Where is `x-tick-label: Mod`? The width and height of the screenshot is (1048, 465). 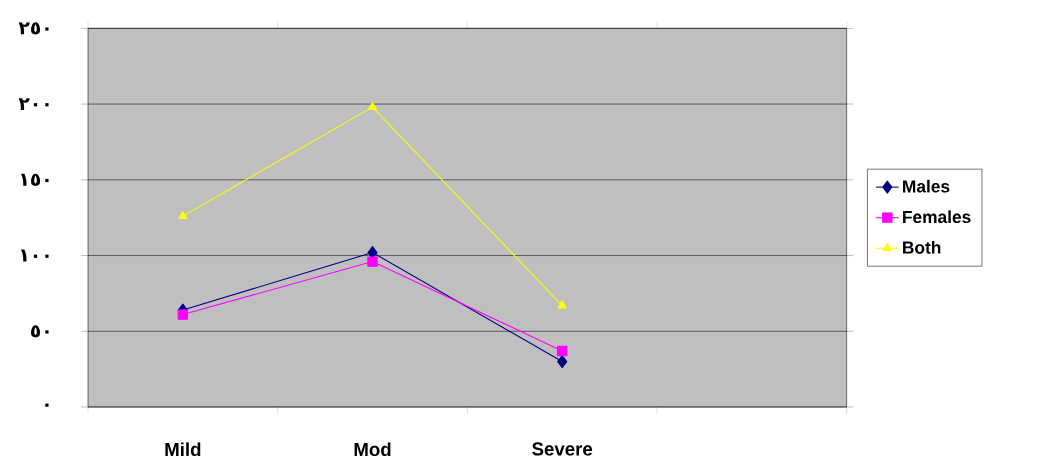 x-tick-label: Mod is located at coordinates (372, 449).